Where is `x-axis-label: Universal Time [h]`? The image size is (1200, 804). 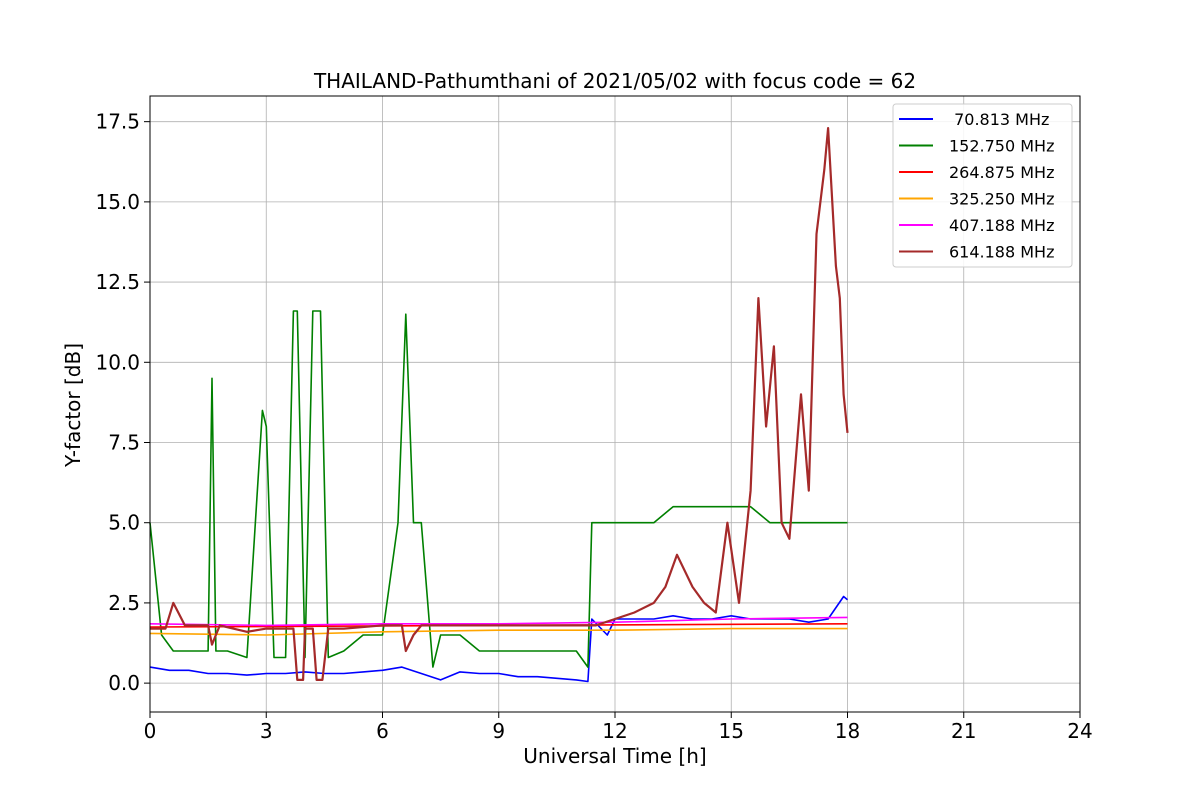
x-axis-label: Universal Time [h] is located at coordinates (614, 756).